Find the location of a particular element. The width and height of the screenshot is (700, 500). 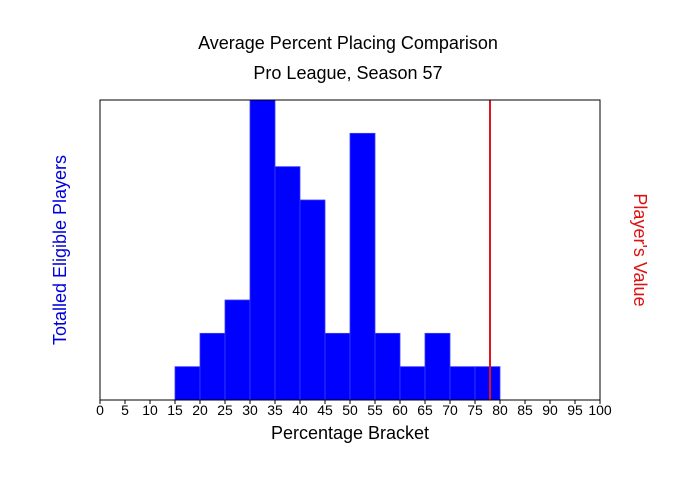

x-tick-label: 95 is located at coordinates (575, 410).